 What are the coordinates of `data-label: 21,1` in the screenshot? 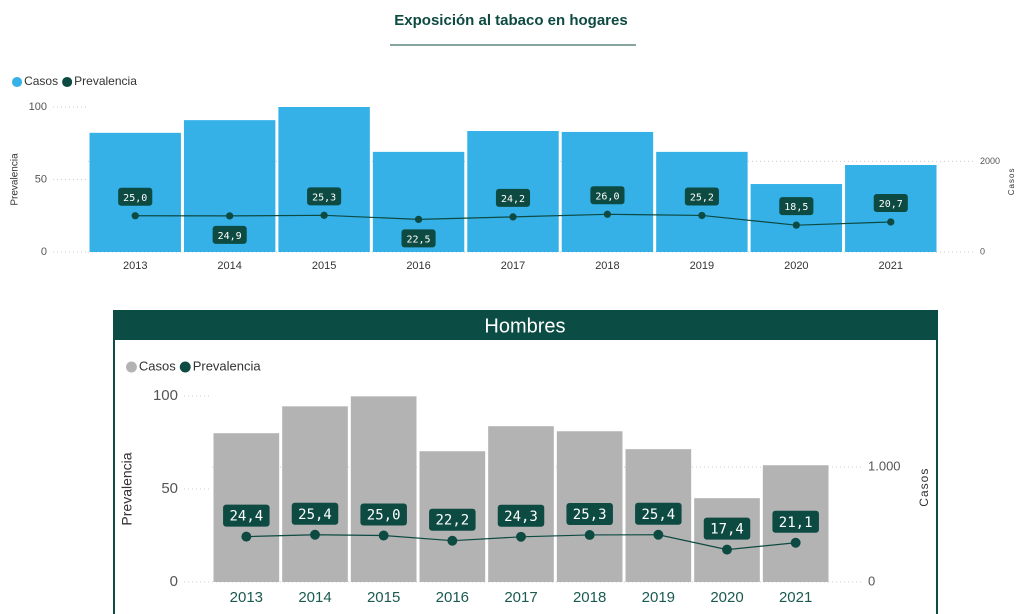 It's located at (796, 523).